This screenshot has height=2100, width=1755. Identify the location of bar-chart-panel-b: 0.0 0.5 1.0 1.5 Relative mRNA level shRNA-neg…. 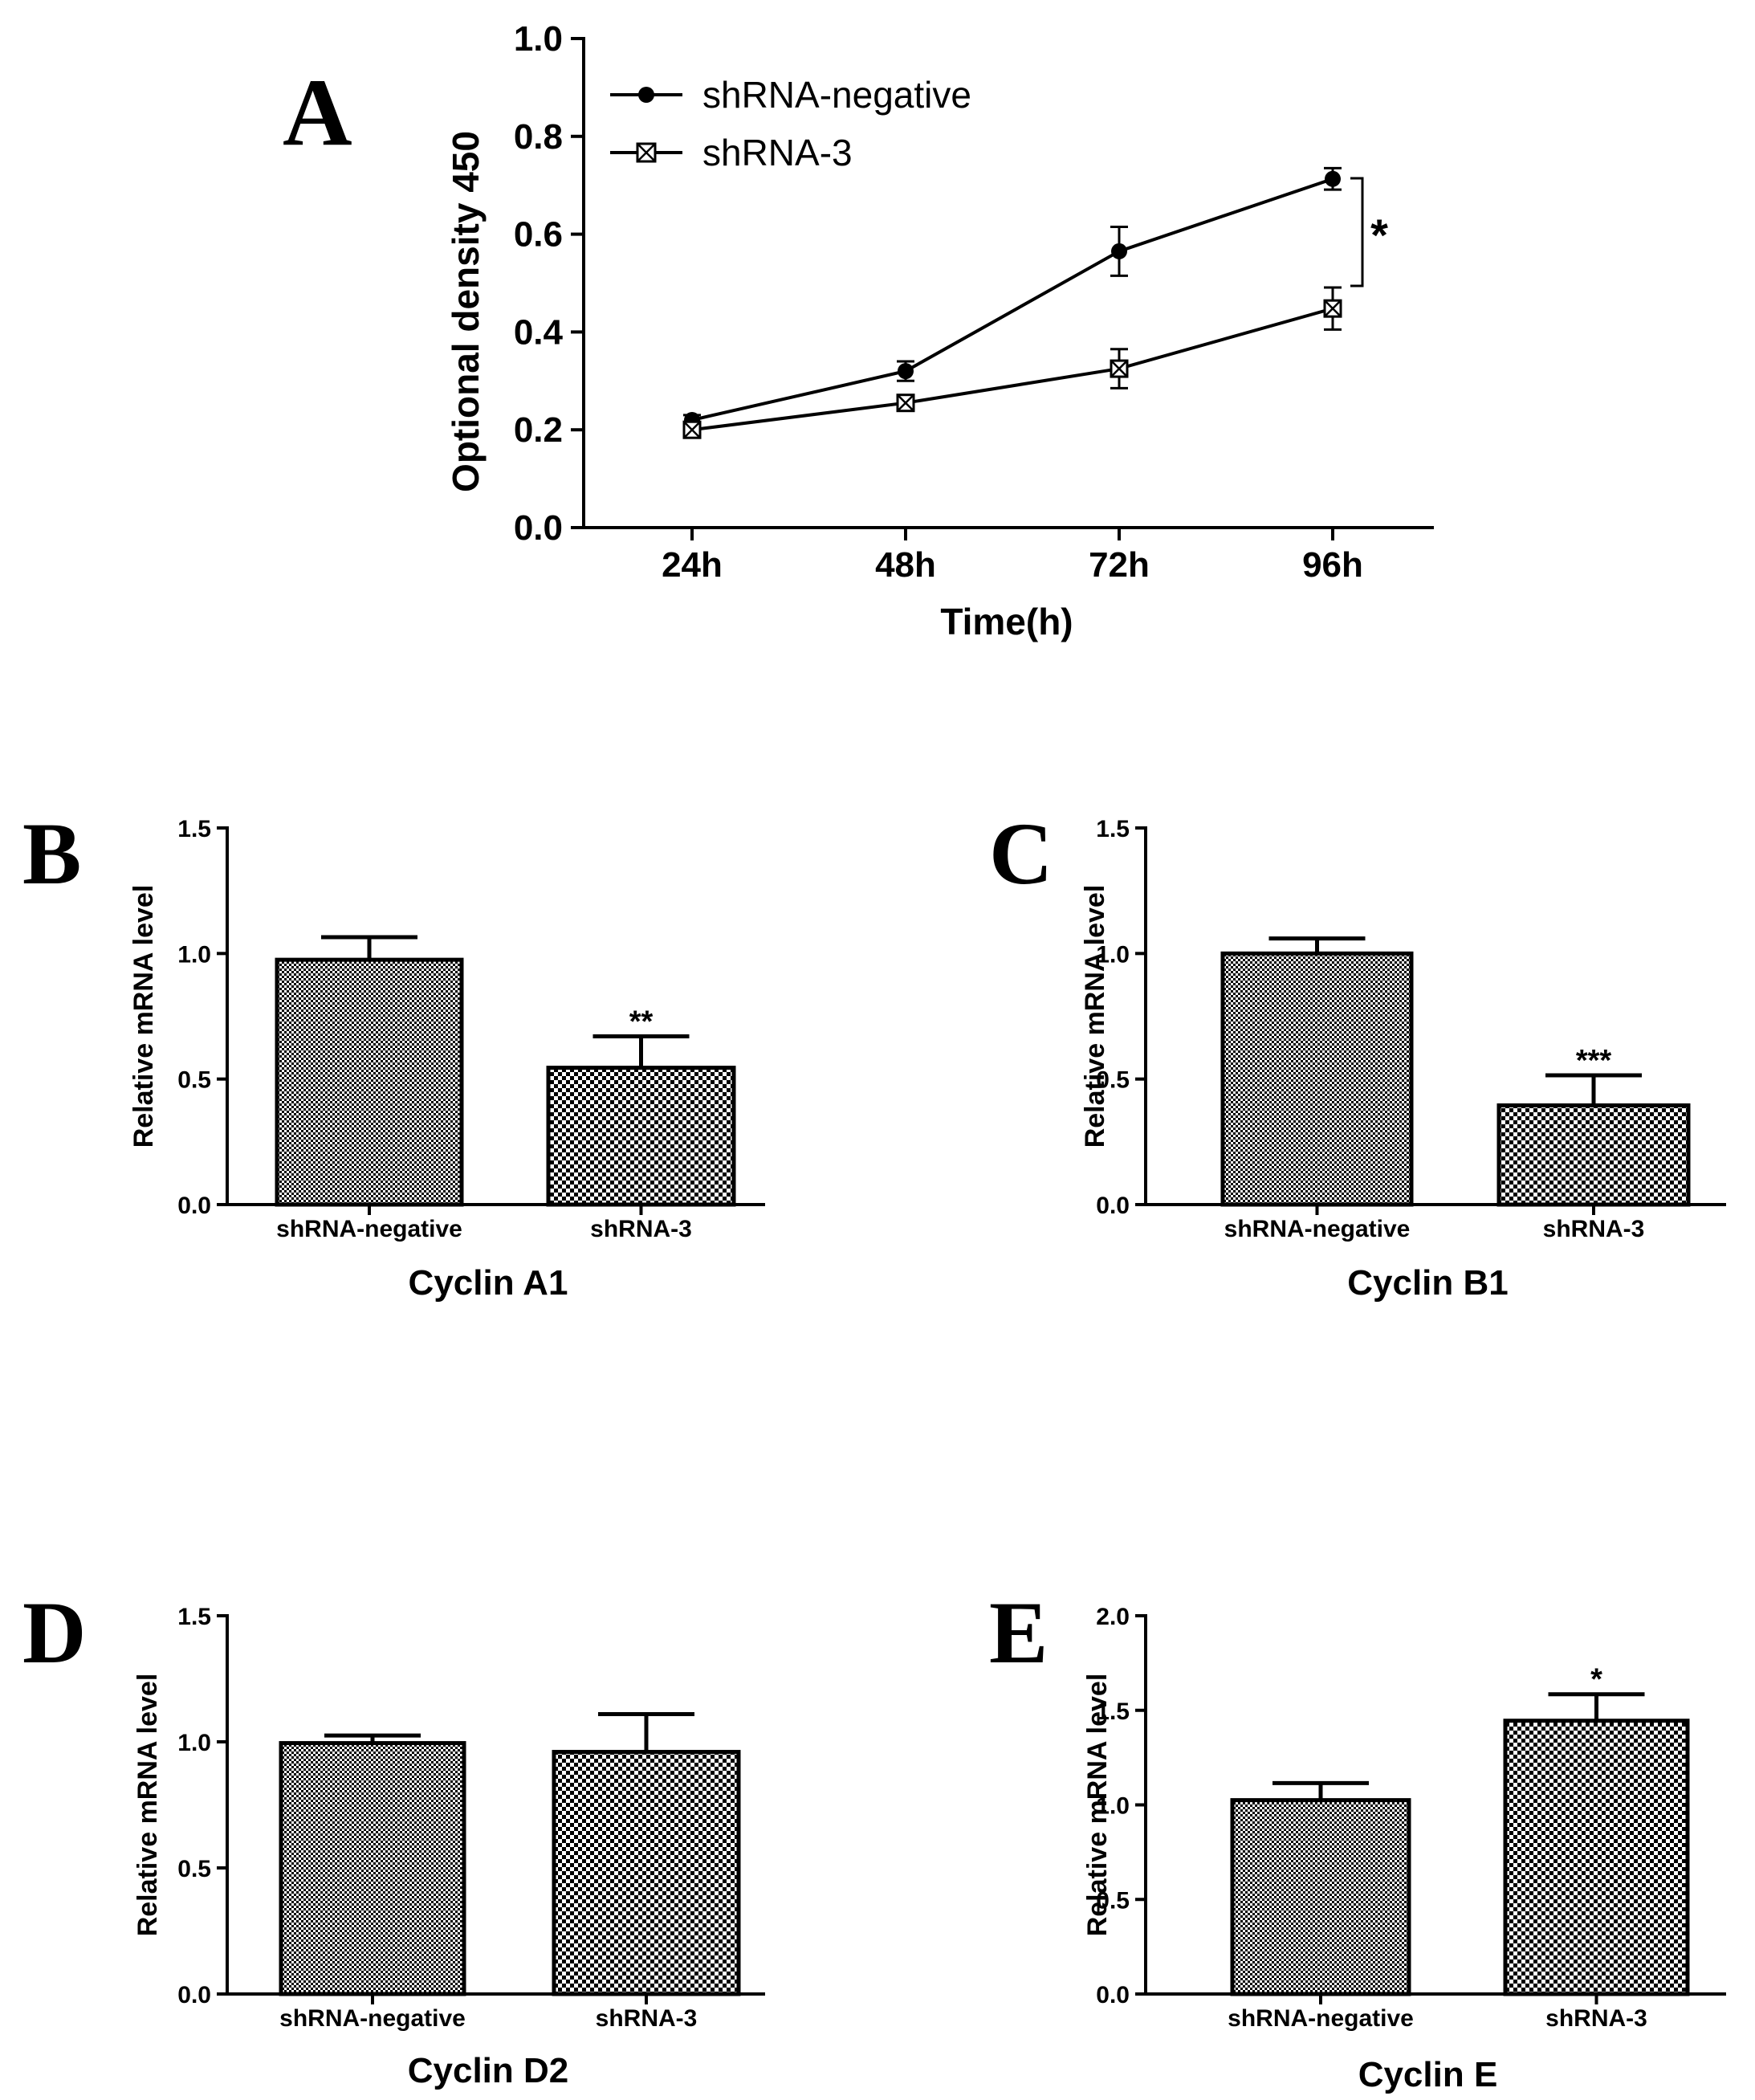
(446, 1059).